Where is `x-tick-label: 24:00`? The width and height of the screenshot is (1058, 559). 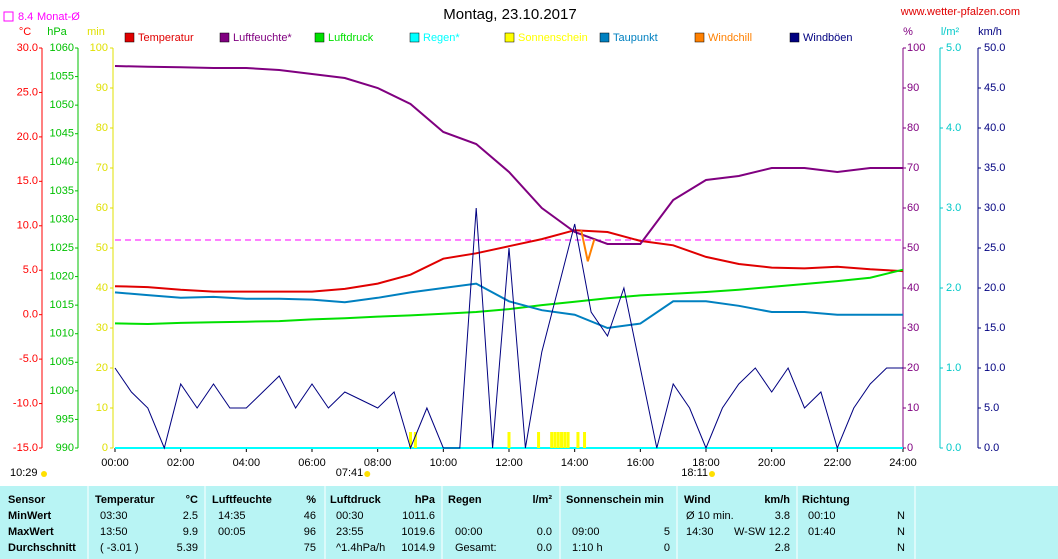 x-tick-label: 24:00 is located at coordinates (903, 463).